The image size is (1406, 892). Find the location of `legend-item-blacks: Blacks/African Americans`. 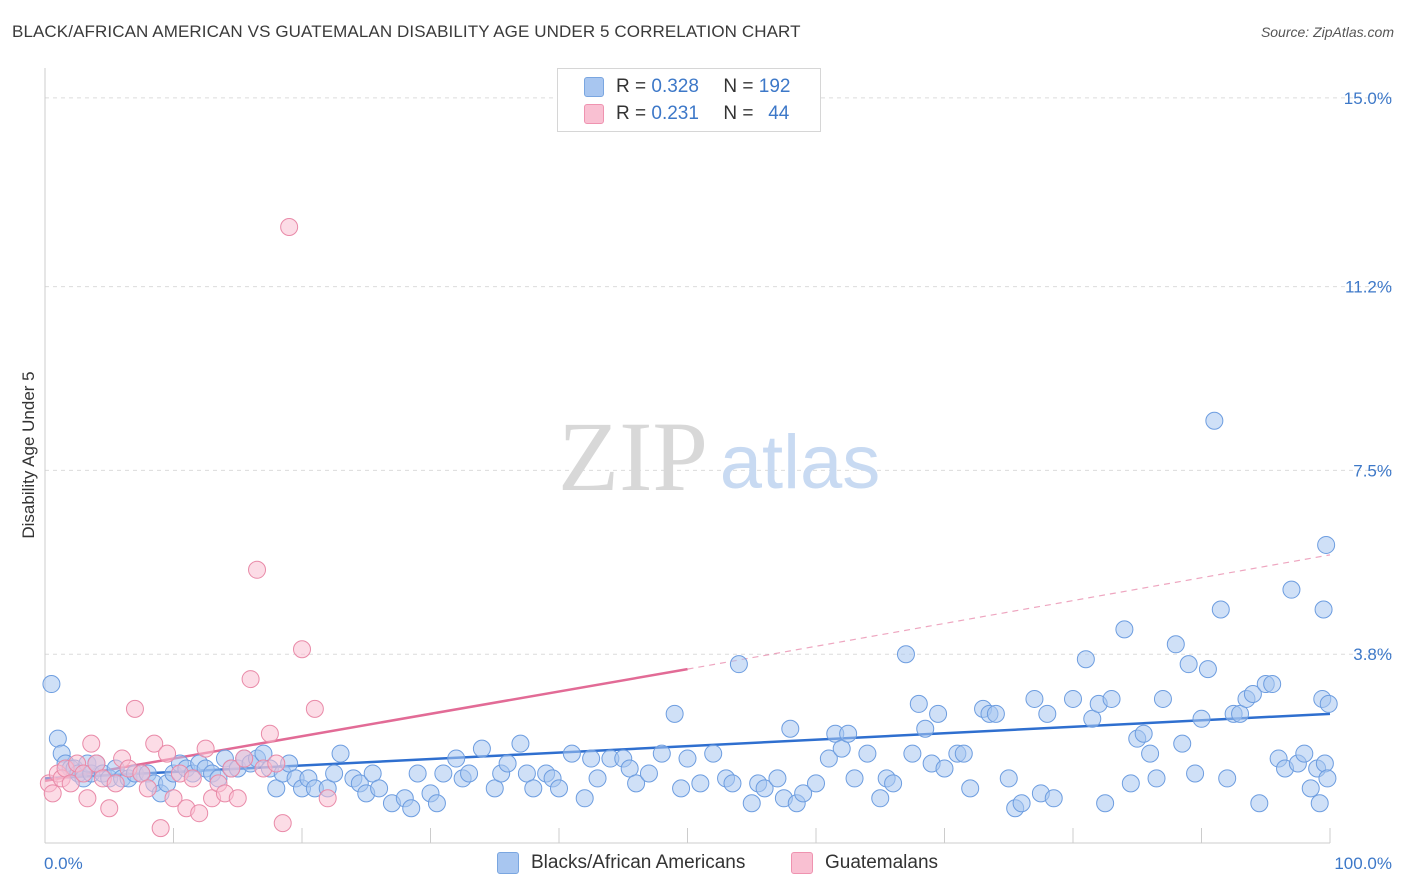

legend-item-blacks: Blacks/African Americans is located at coordinates (621, 863).